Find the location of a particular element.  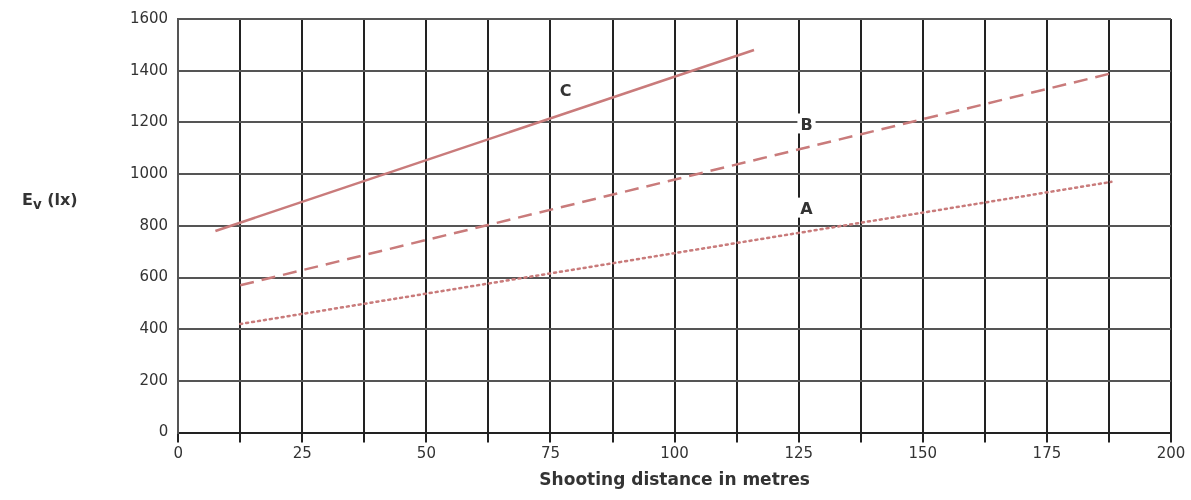

x-tick-label: 100 is located at coordinates (674, 453).